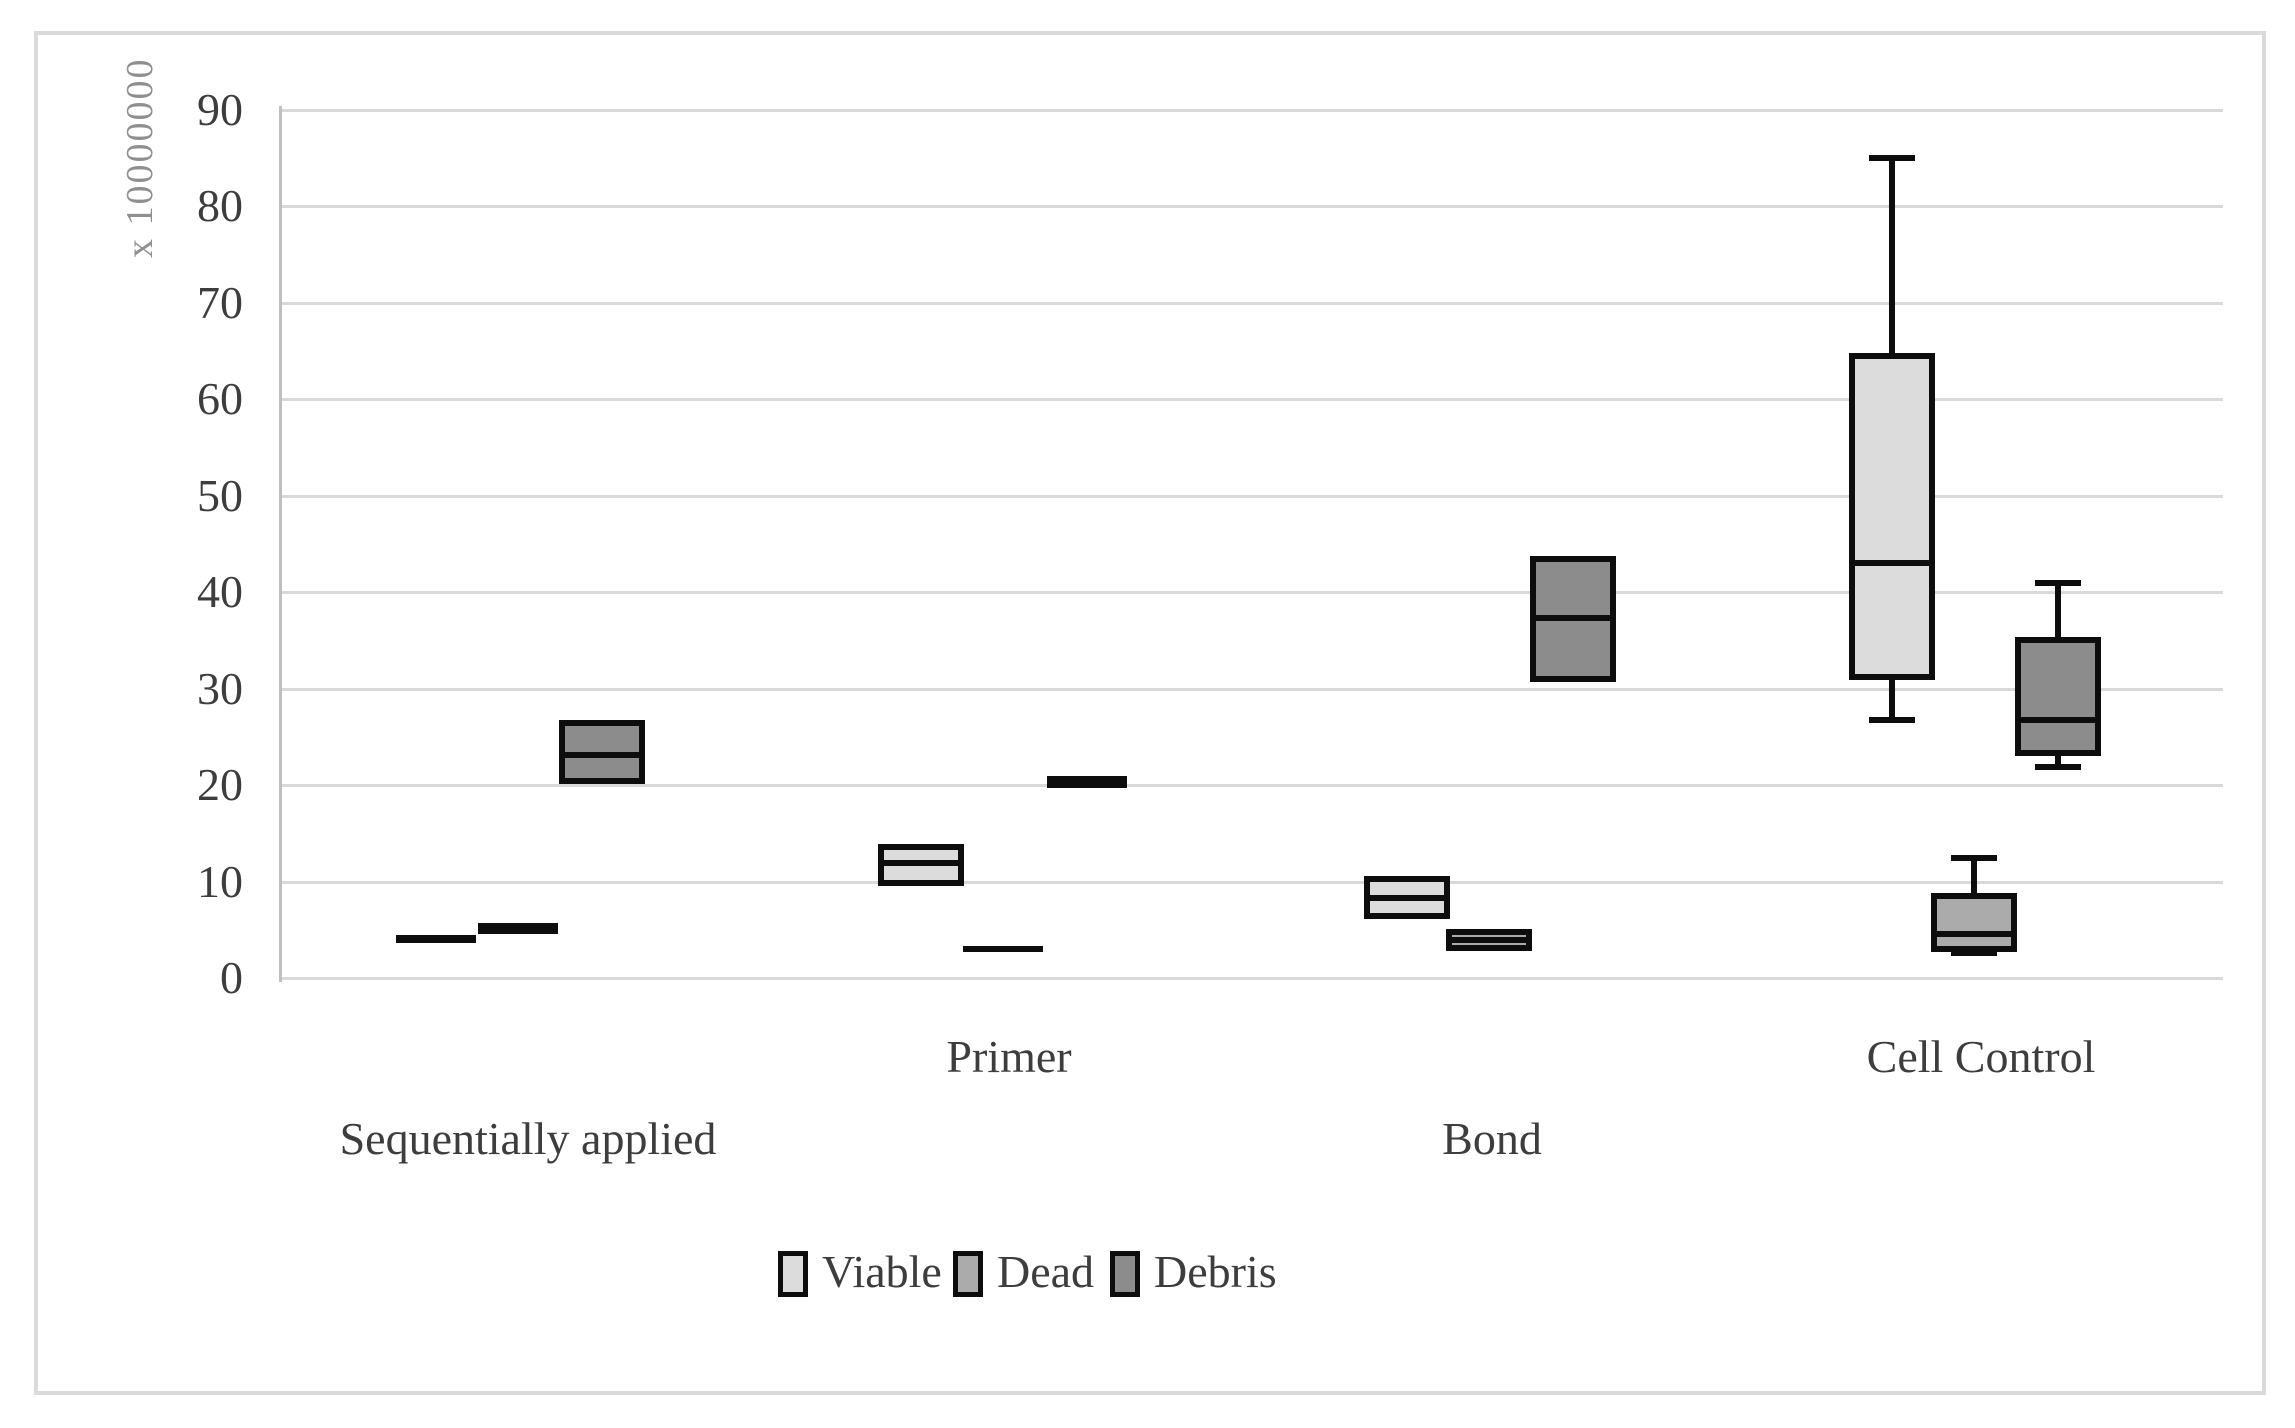 Image resolution: width=2295 pixels, height=1428 pixels. Describe the element at coordinates (220, 302) in the screenshot. I see `y-tick-label-70: 70` at that location.